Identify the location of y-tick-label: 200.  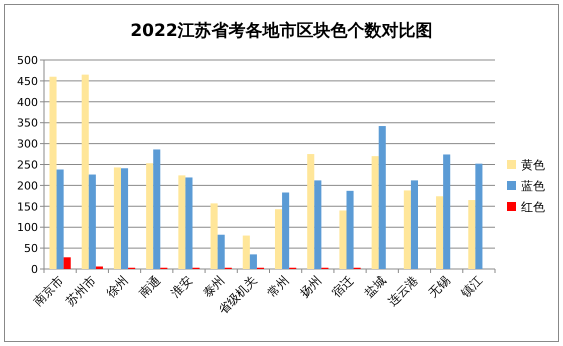
(27, 185).